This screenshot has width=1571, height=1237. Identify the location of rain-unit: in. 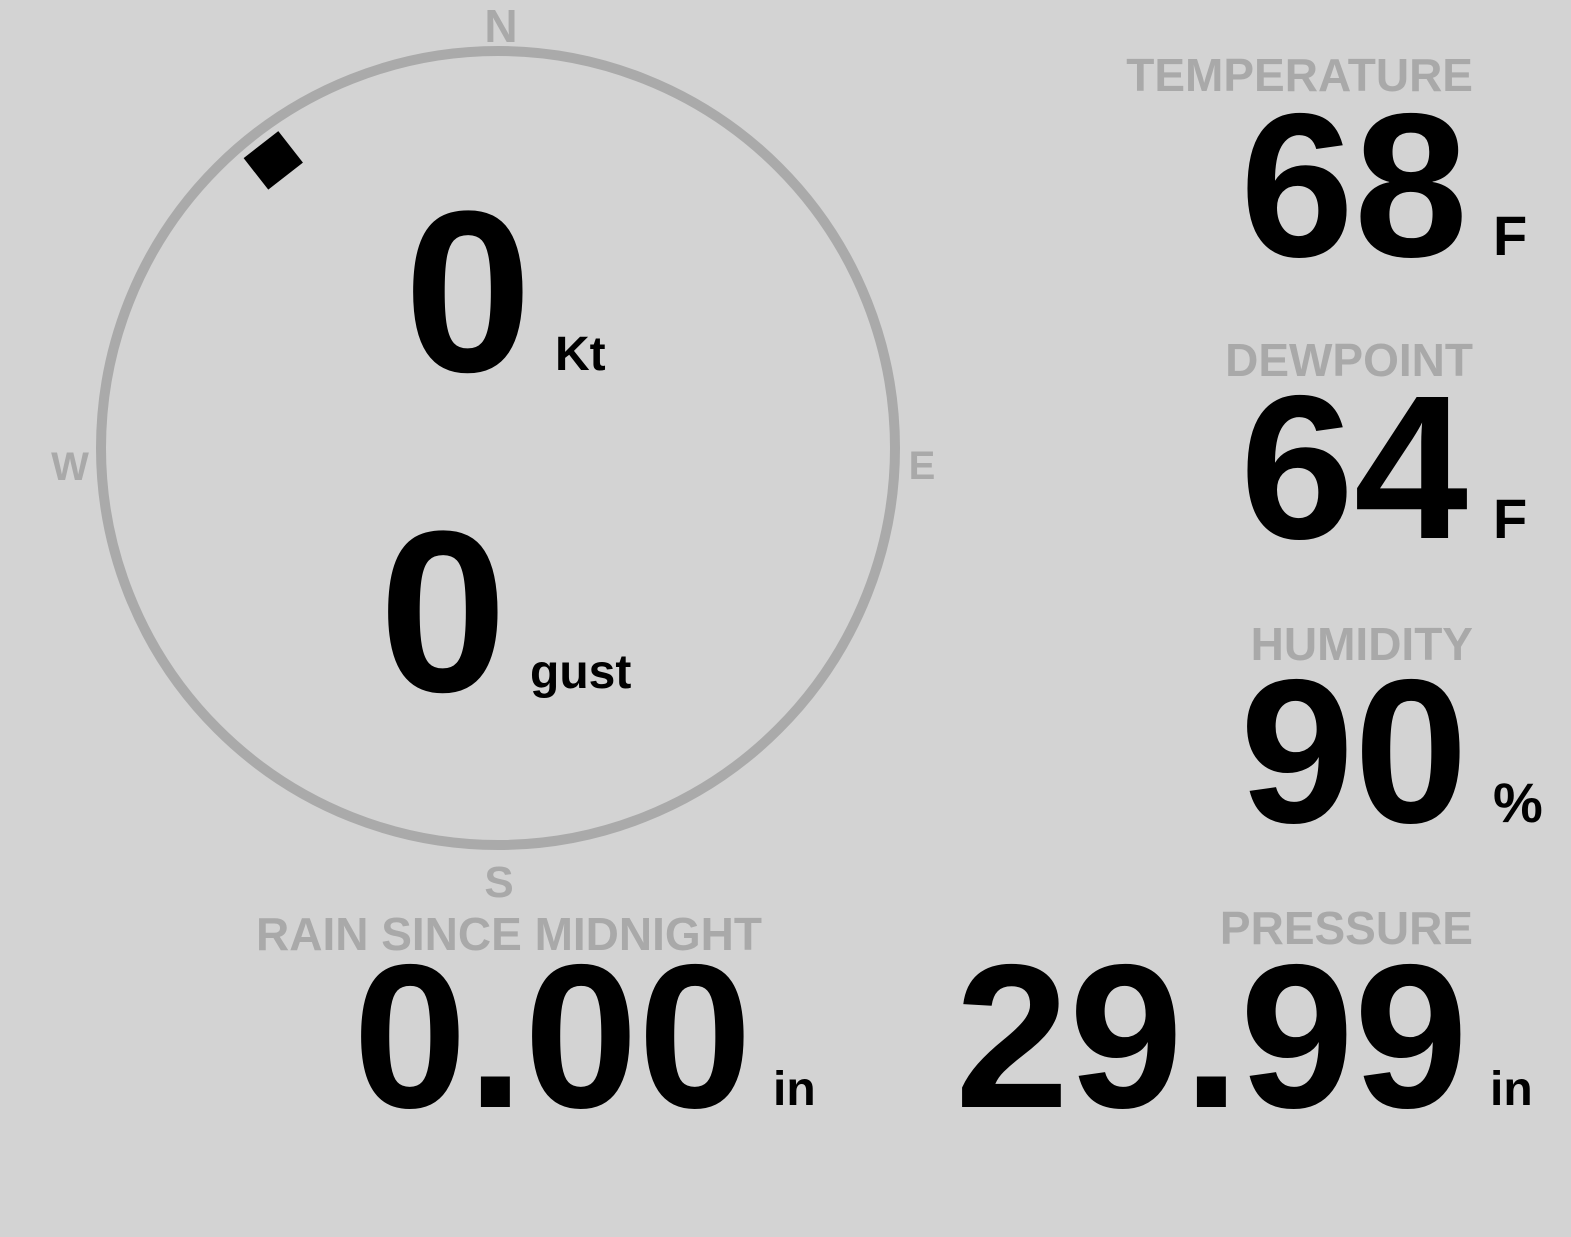
(794, 1089).